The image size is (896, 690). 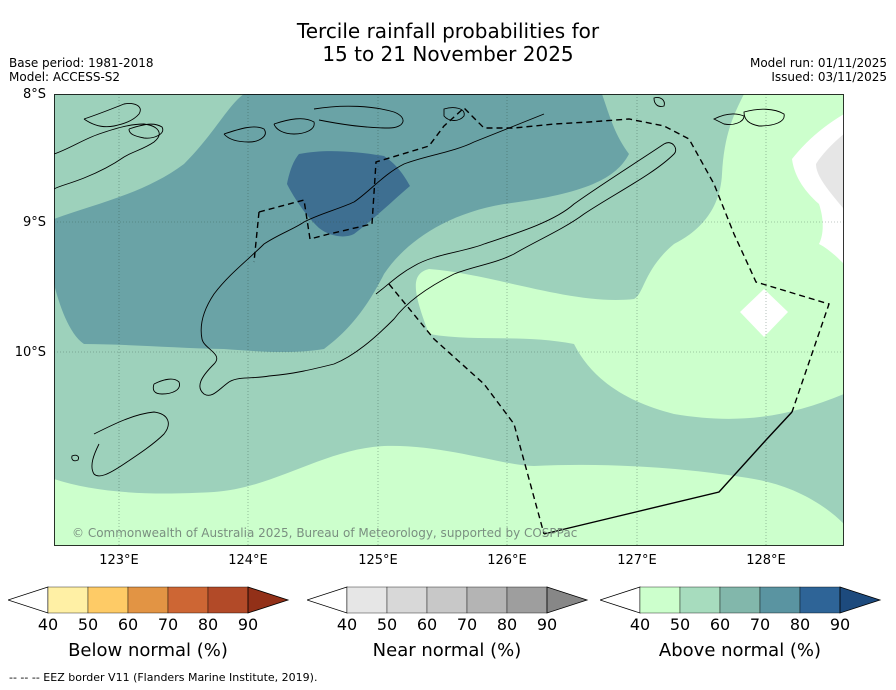 What do you see at coordinates (764, 313) in the screenshot?
I see `region-white-diamond` at bounding box center [764, 313].